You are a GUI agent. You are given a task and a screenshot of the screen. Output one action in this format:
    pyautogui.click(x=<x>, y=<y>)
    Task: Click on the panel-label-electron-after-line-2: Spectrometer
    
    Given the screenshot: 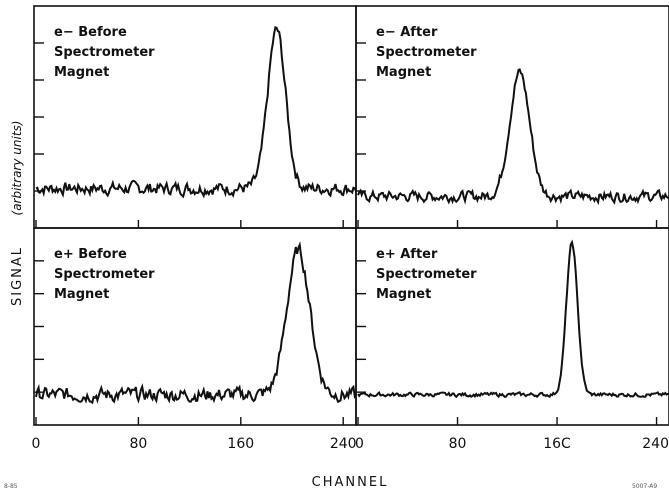 What is the action you would take?
    pyautogui.click(x=426, y=52)
    